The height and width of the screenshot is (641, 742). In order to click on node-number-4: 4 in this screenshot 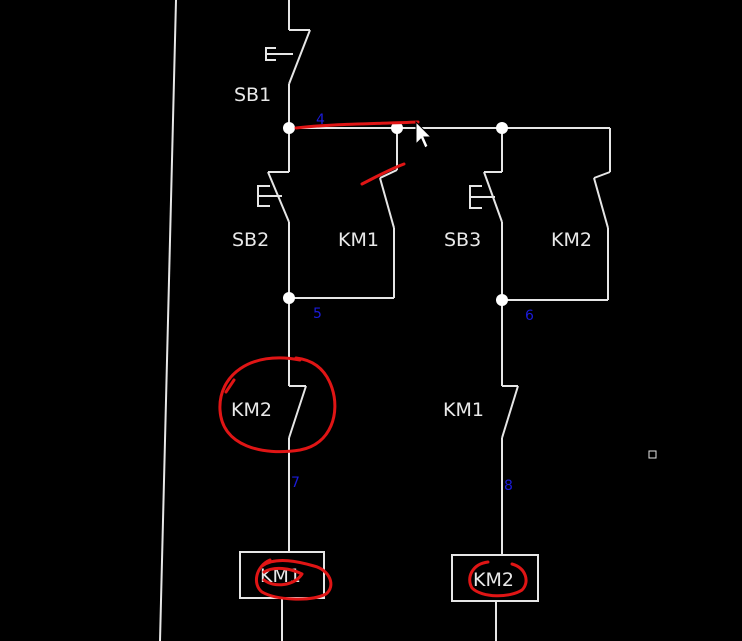, I will do `click(320, 120)`.